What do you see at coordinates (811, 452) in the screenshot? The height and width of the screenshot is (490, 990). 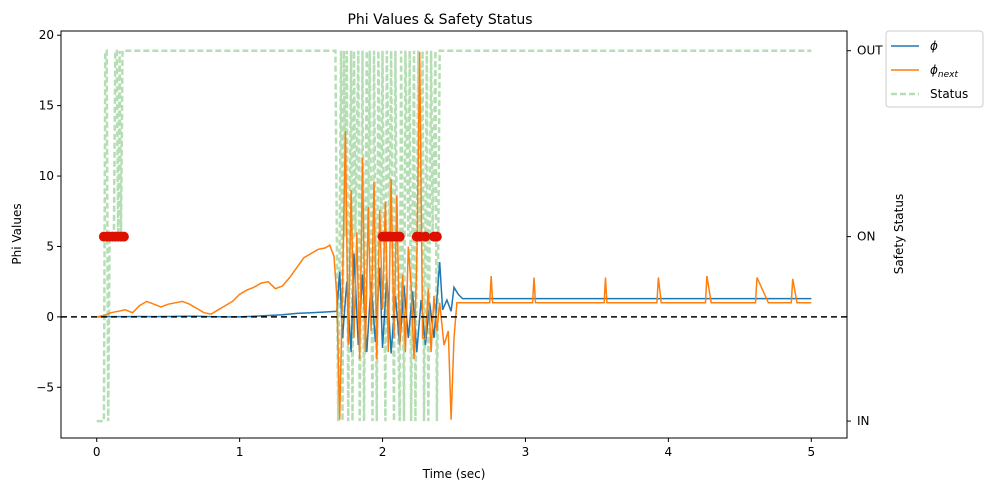 I see `x-tick-label: 5` at bounding box center [811, 452].